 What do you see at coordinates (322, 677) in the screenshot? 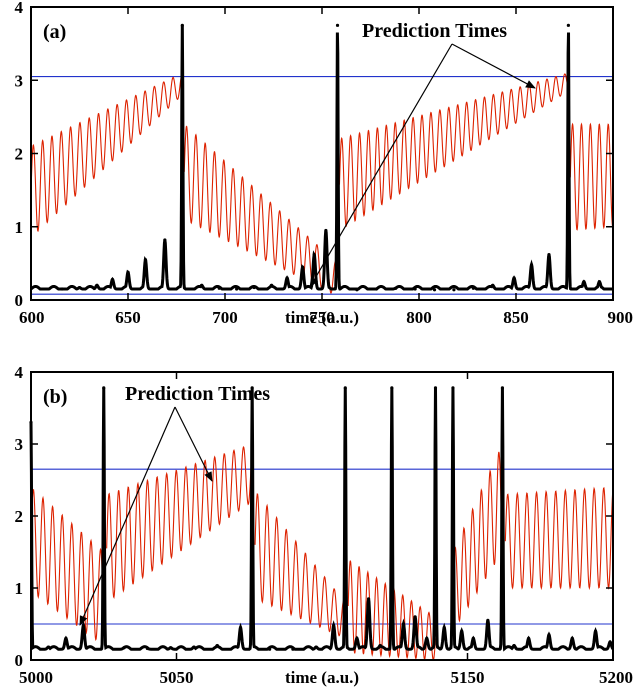
I see `x-axis-label: time (a.u.)` at bounding box center [322, 677].